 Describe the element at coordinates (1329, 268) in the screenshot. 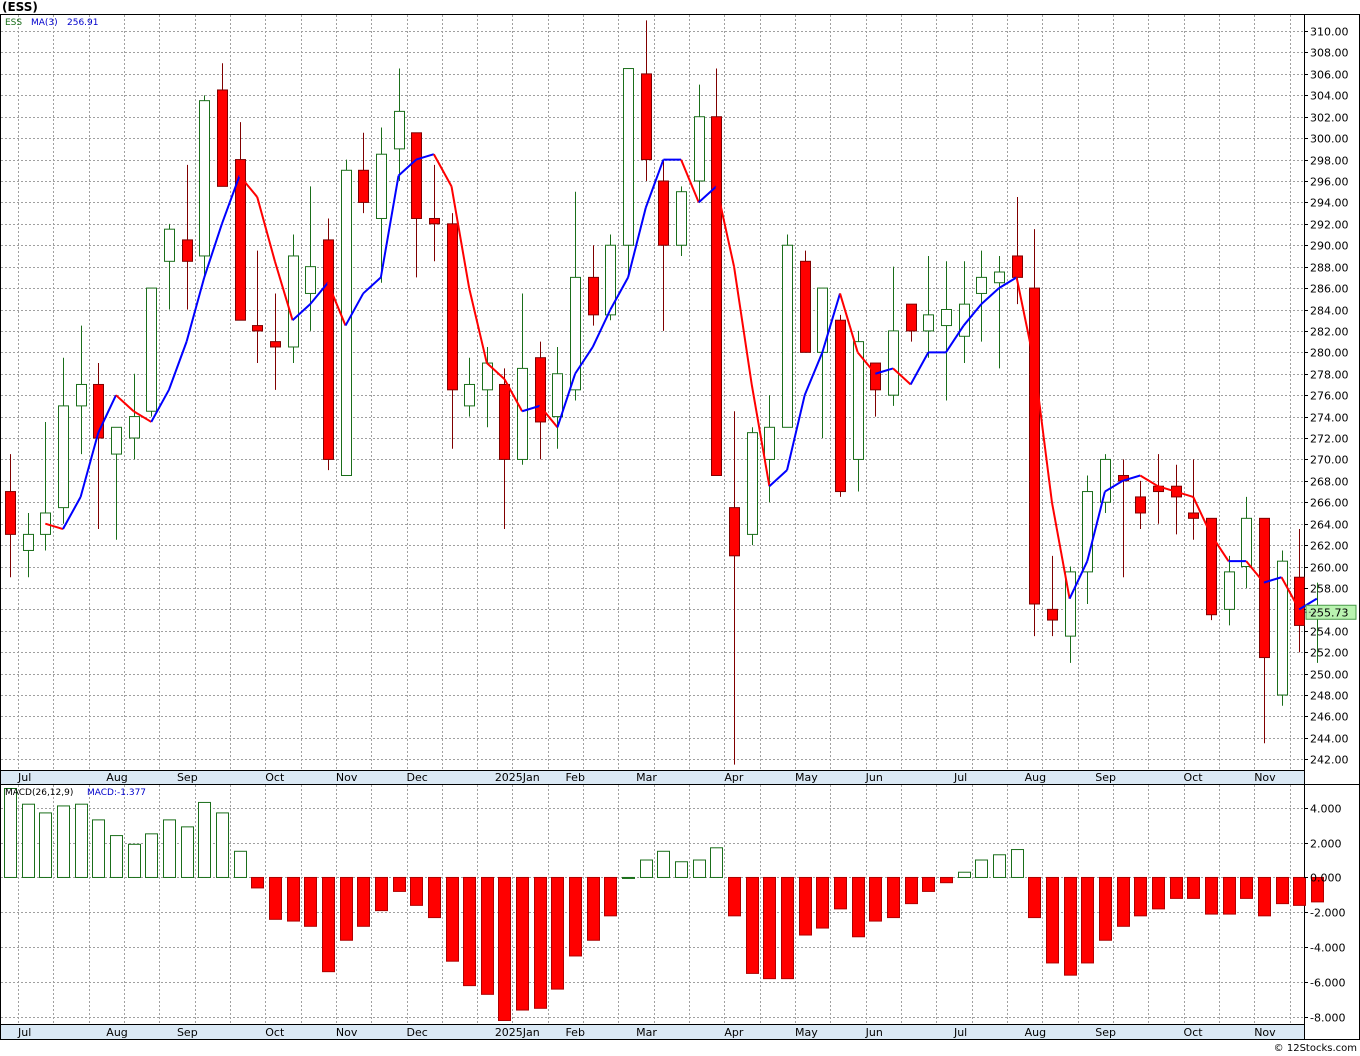

I see `price-tick-label: 288.00` at that location.